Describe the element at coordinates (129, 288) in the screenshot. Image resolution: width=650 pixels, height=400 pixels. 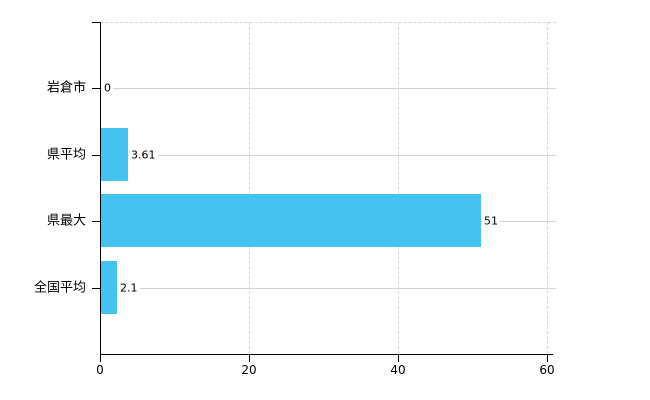
I see `bar-value-label: 2.1` at that location.